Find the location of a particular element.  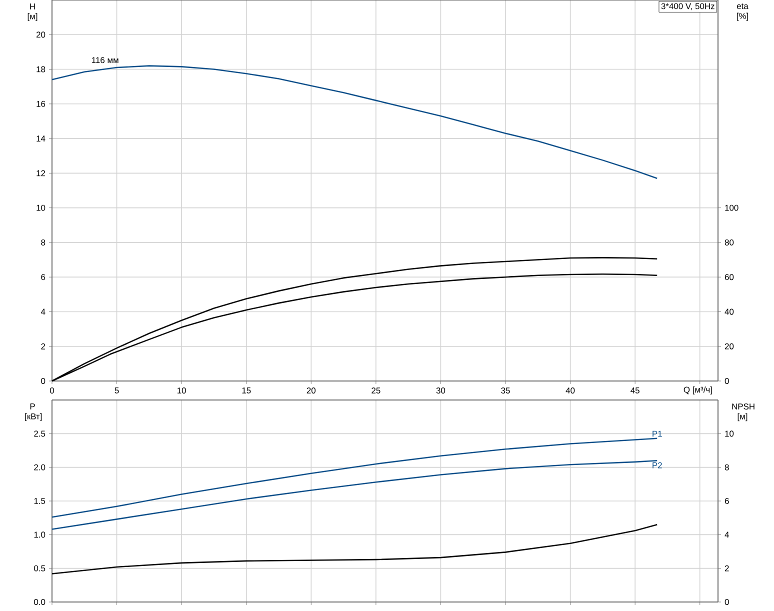

x-tick-label: 15 is located at coordinates (246, 391).